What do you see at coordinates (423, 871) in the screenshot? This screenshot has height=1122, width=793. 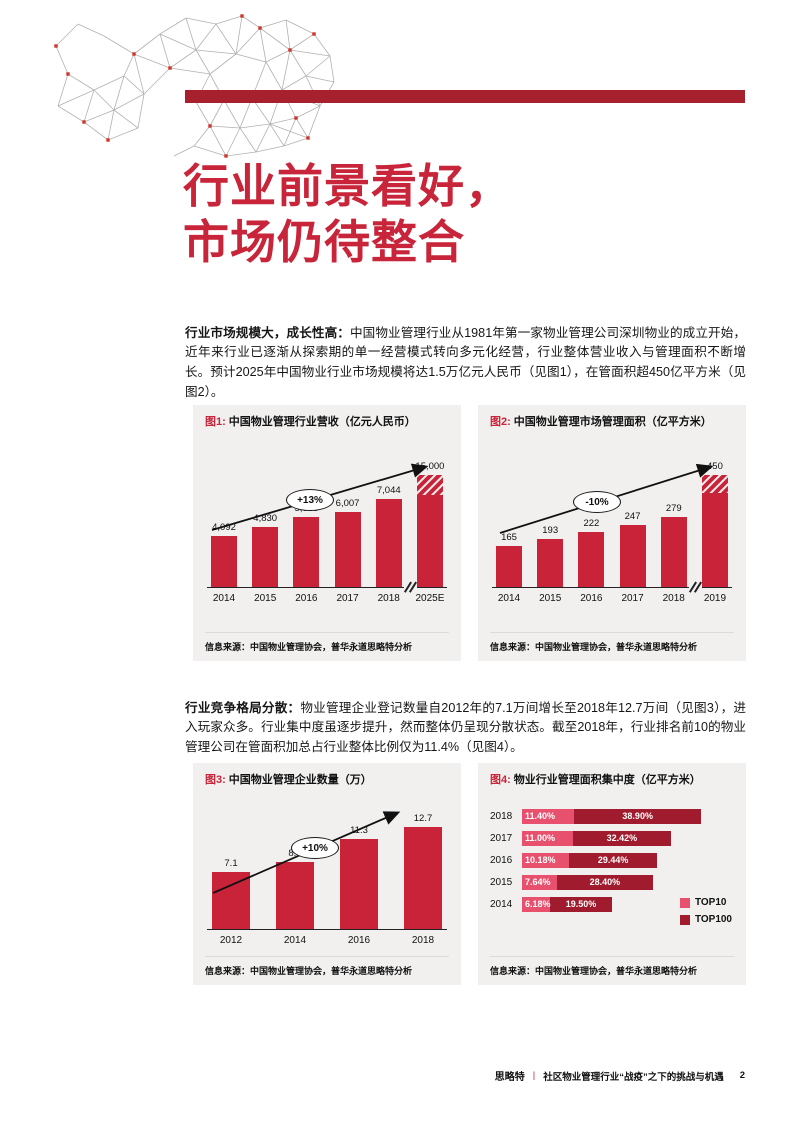 I see `bar-group: 12.7` at bounding box center [423, 871].